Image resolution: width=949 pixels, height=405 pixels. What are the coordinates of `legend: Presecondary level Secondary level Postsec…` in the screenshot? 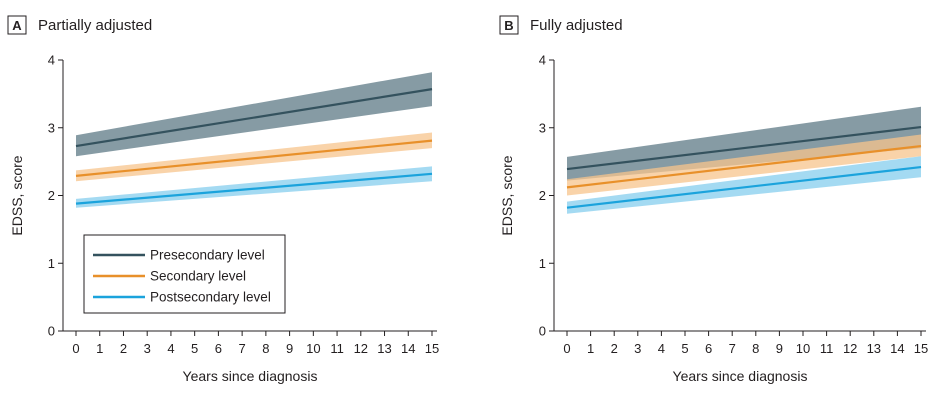 It's located at (184, 274).